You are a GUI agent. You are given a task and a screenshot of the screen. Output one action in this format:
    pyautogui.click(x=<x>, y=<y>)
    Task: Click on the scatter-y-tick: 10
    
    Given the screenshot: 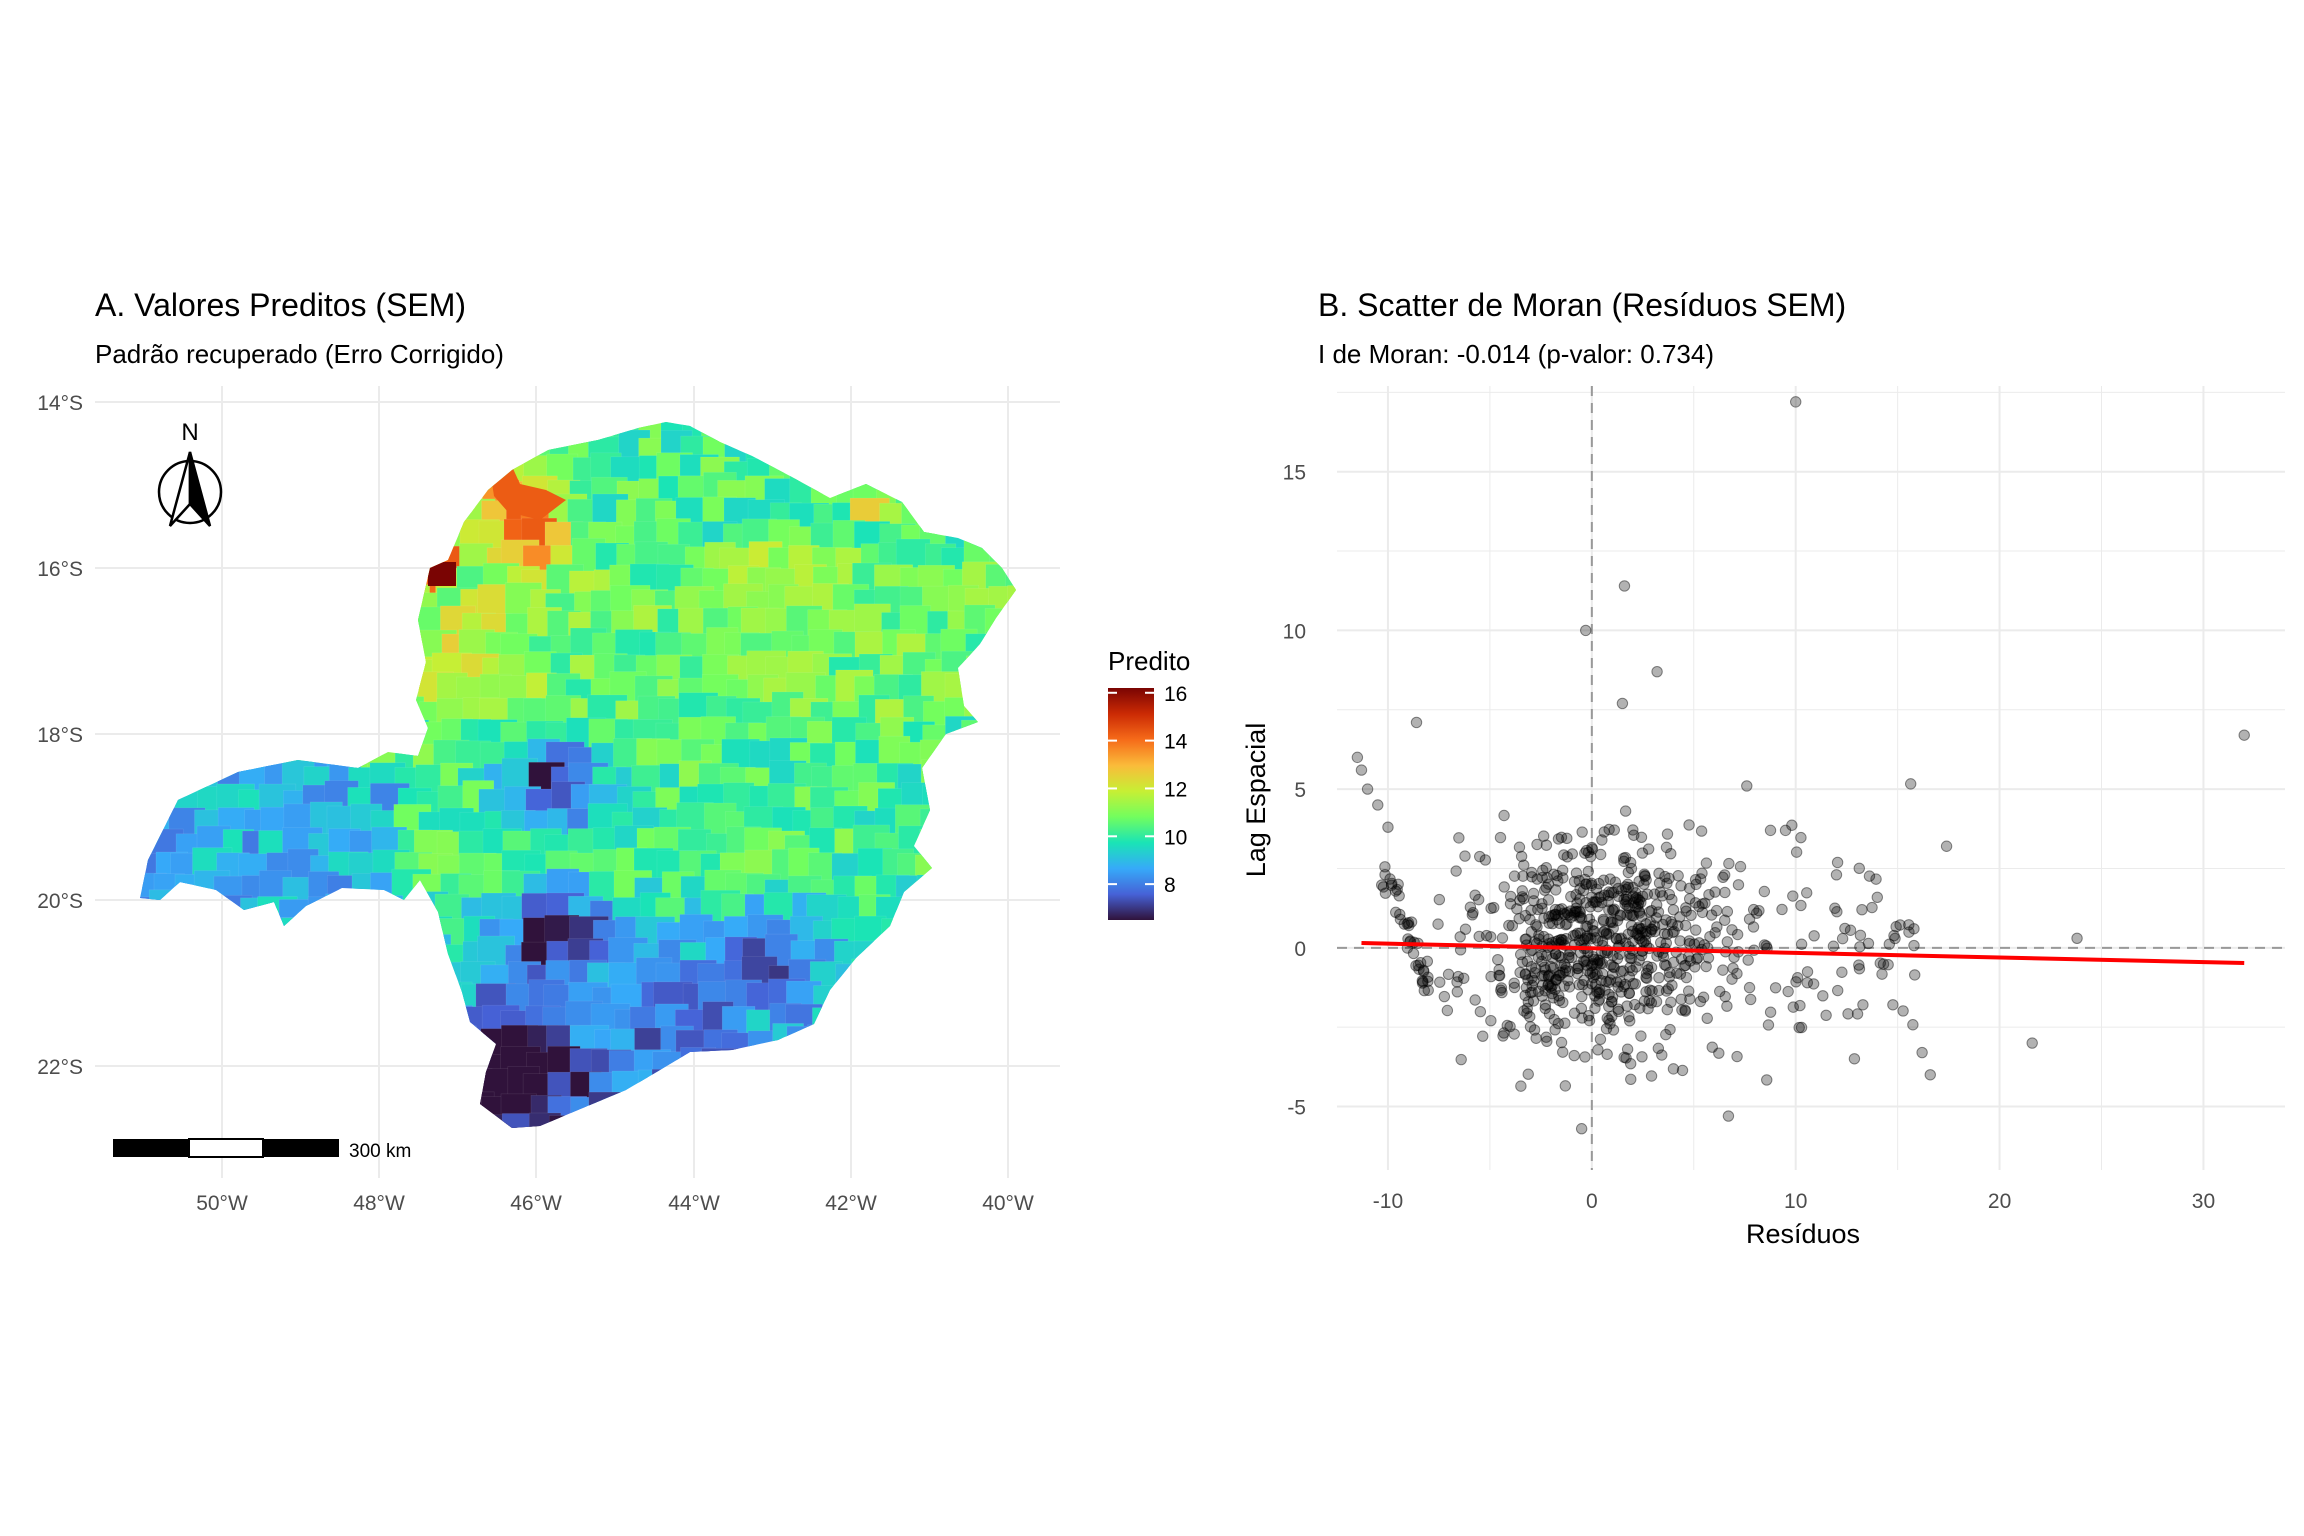 What is the action you would take?
    pyautogui.click(x=1294, y=631)
    